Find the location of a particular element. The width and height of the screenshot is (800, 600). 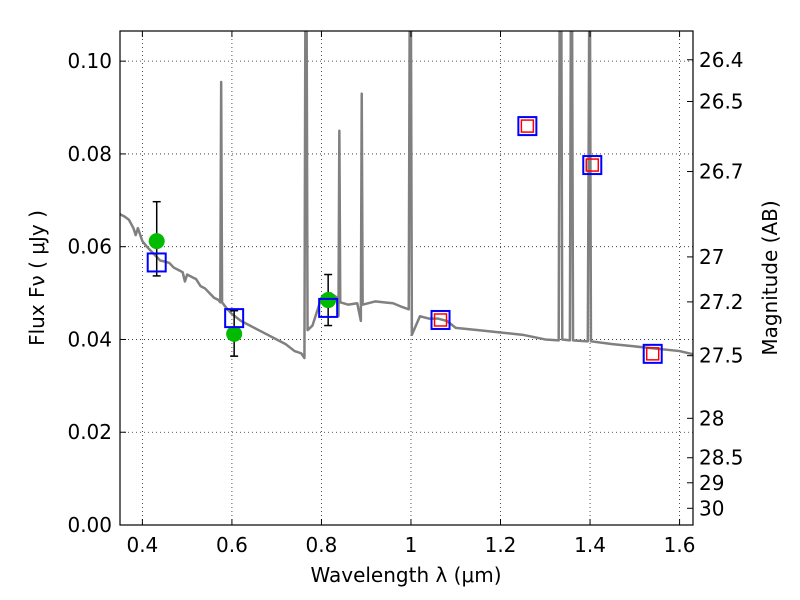

y-tick-label: 0.08 is located at coordinates (89, 154).